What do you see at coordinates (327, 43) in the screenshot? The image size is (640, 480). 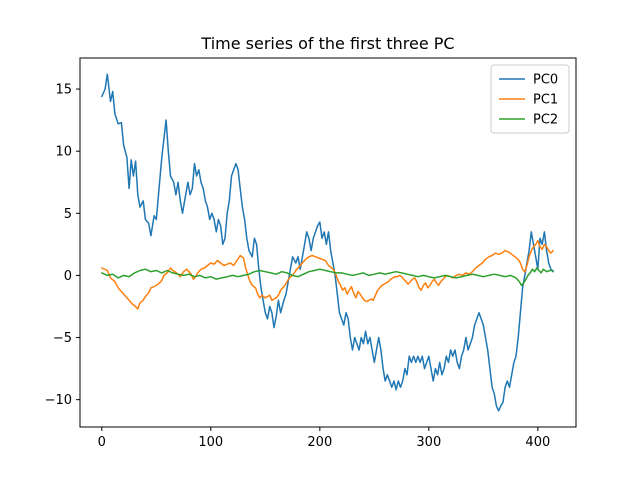 I see `chart-title: Time series of the first three PC` at bounding box center [327, 43].